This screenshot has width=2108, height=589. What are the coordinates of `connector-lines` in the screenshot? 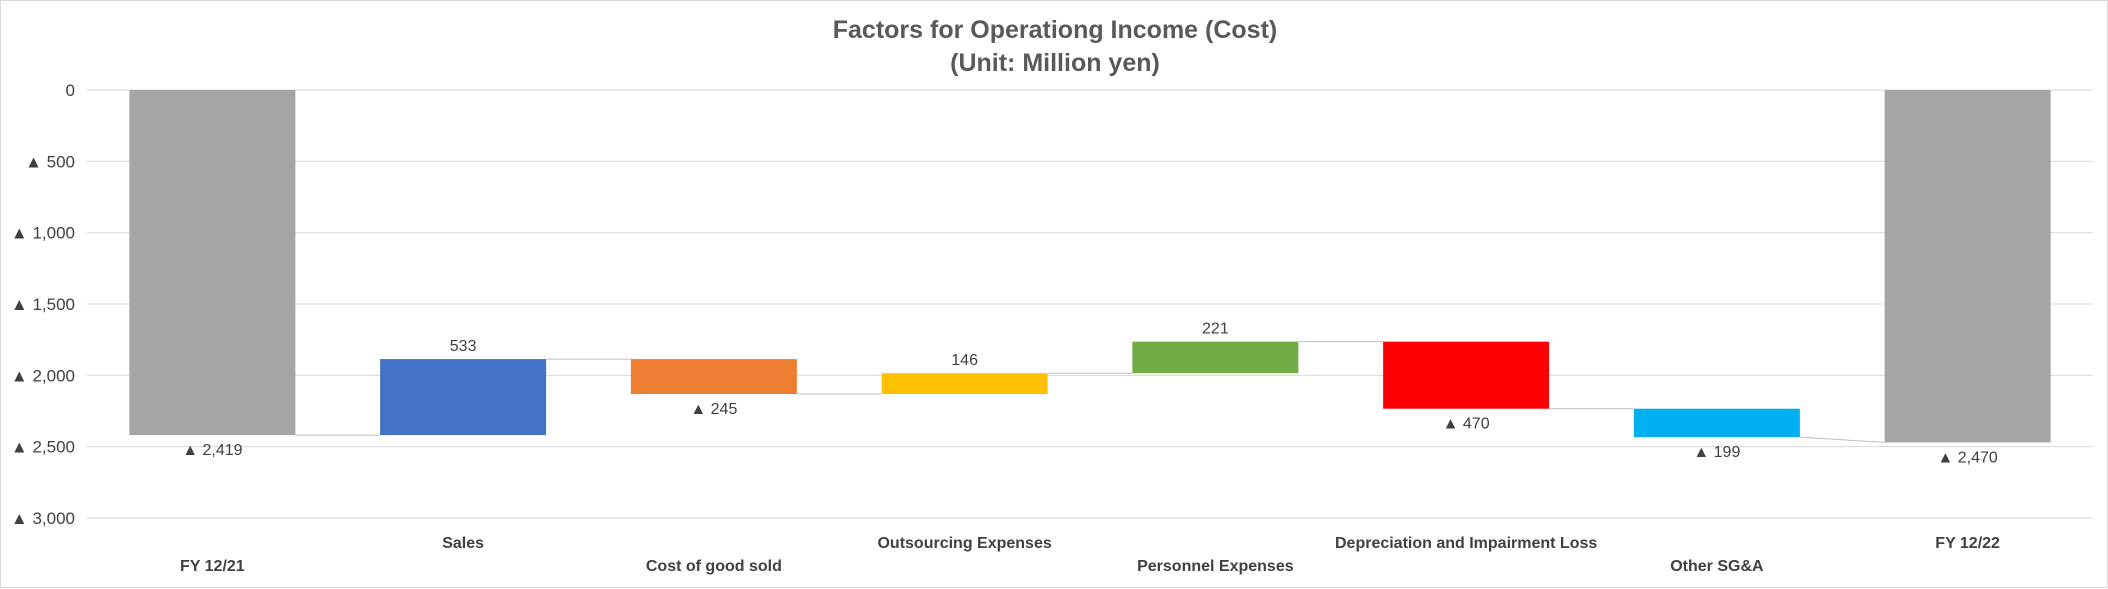 It's located at (1090, 392).